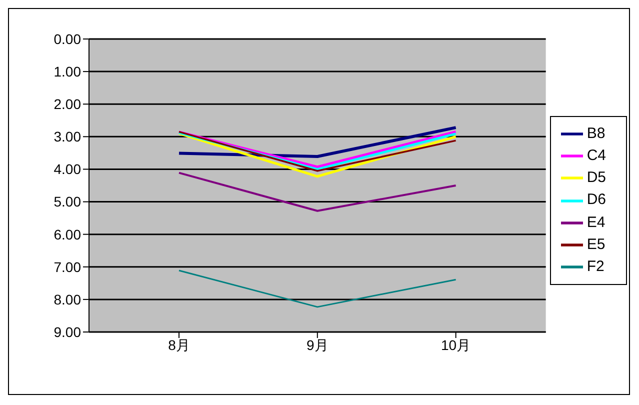 Image resolution: width=639 pixels, height=405 pixels. What do you see at coordinates (596, 222) in the screenshot?
I see `legend-label: E4` at bounding box center [596, 222].